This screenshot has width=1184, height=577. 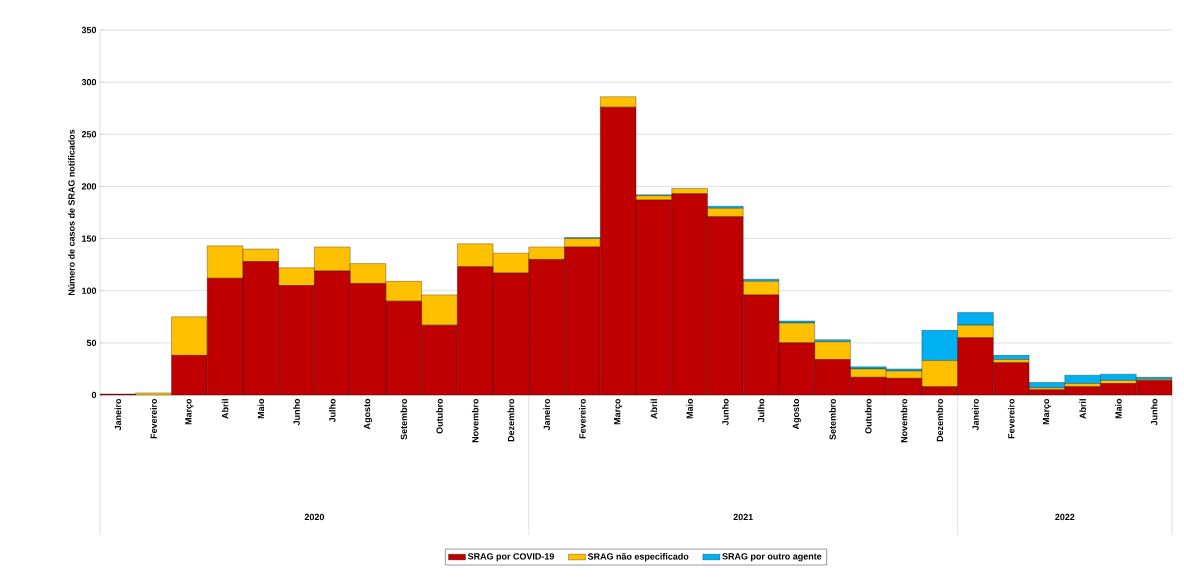 I want to click on y-tick-label: 200, so click(x=89, y=186).